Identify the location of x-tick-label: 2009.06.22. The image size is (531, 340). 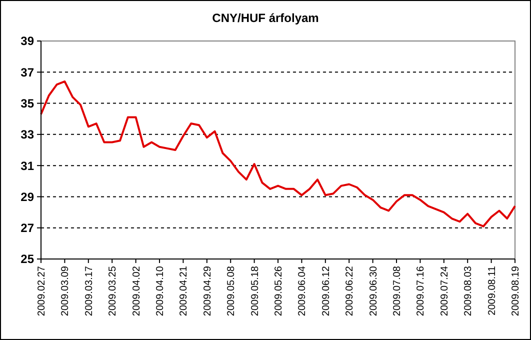
(350, 291).